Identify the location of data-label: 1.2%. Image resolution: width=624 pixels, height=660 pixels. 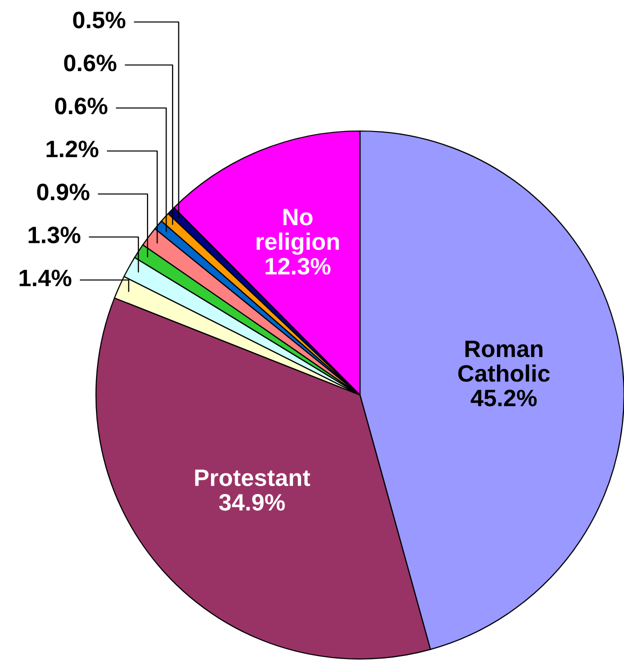
(72, 149).